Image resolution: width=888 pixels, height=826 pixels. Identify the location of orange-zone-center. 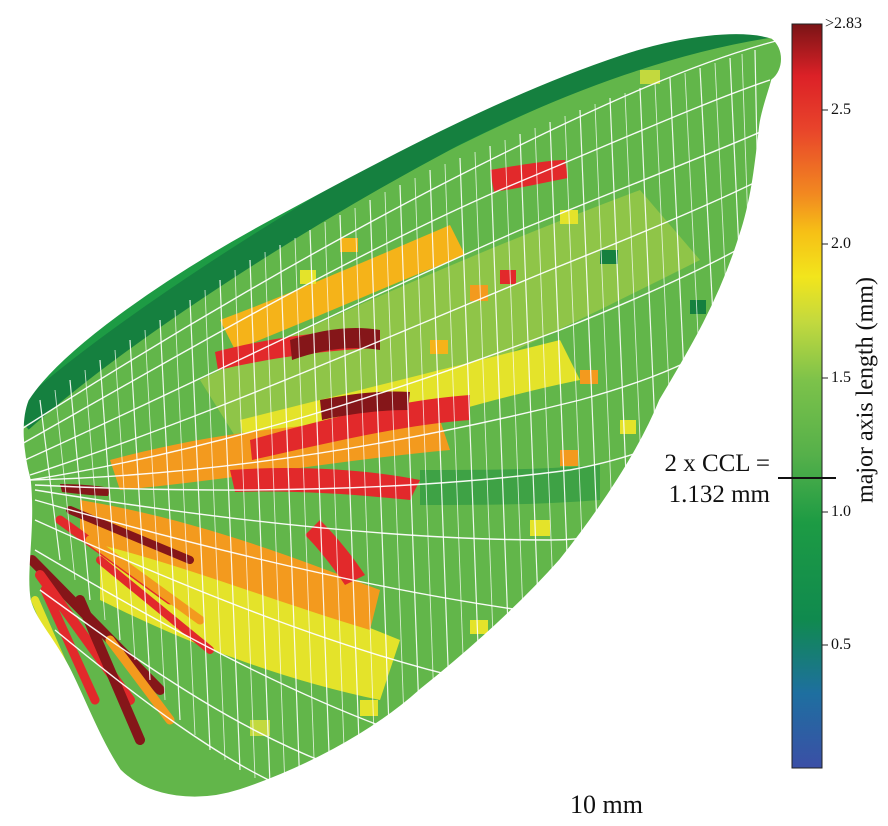
(280, 455).